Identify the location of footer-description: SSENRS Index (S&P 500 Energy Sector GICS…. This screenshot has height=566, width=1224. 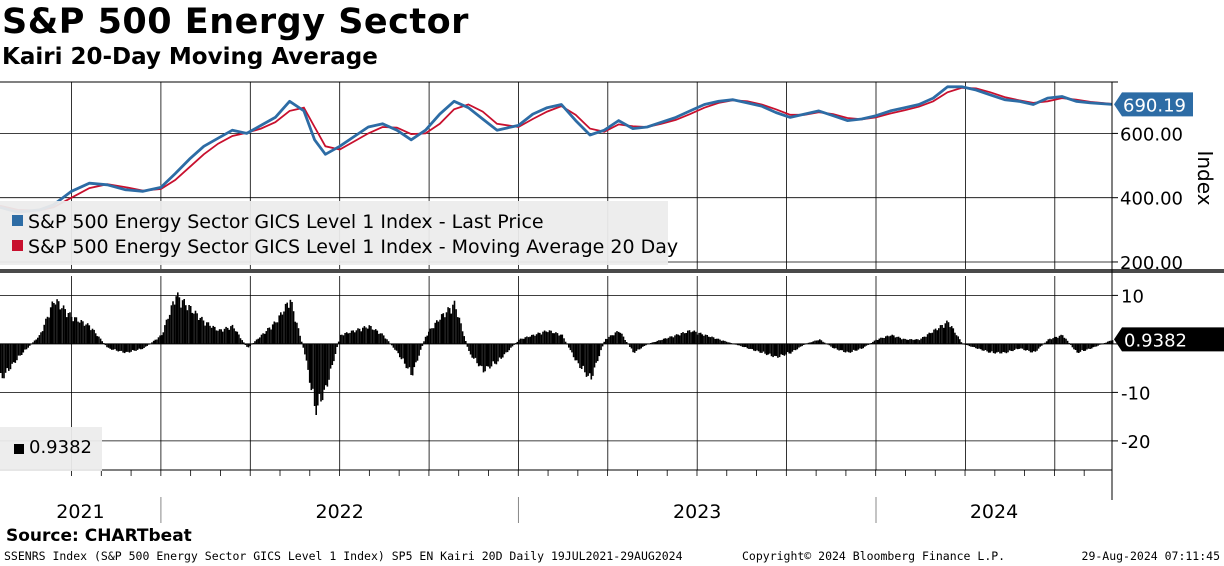
(343, 556).